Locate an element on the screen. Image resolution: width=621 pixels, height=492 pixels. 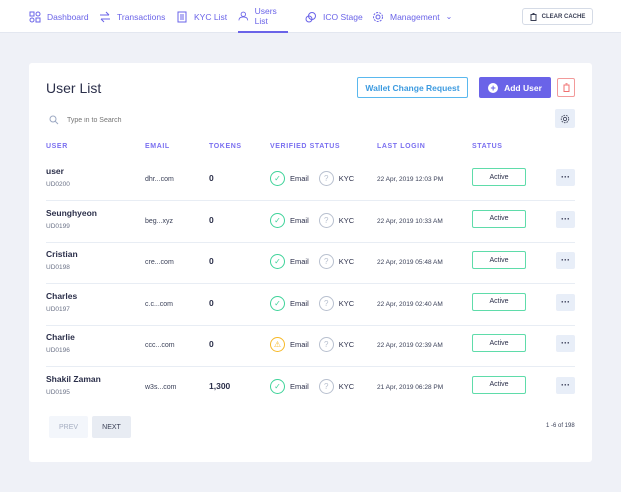
add-user-button: + Add User is located at coordinates (515, 87).